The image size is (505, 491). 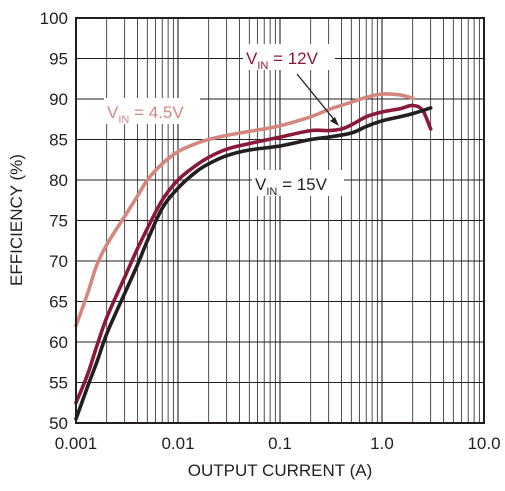 I want to click on label-rest: = 12V, so click(x=293, y=58).